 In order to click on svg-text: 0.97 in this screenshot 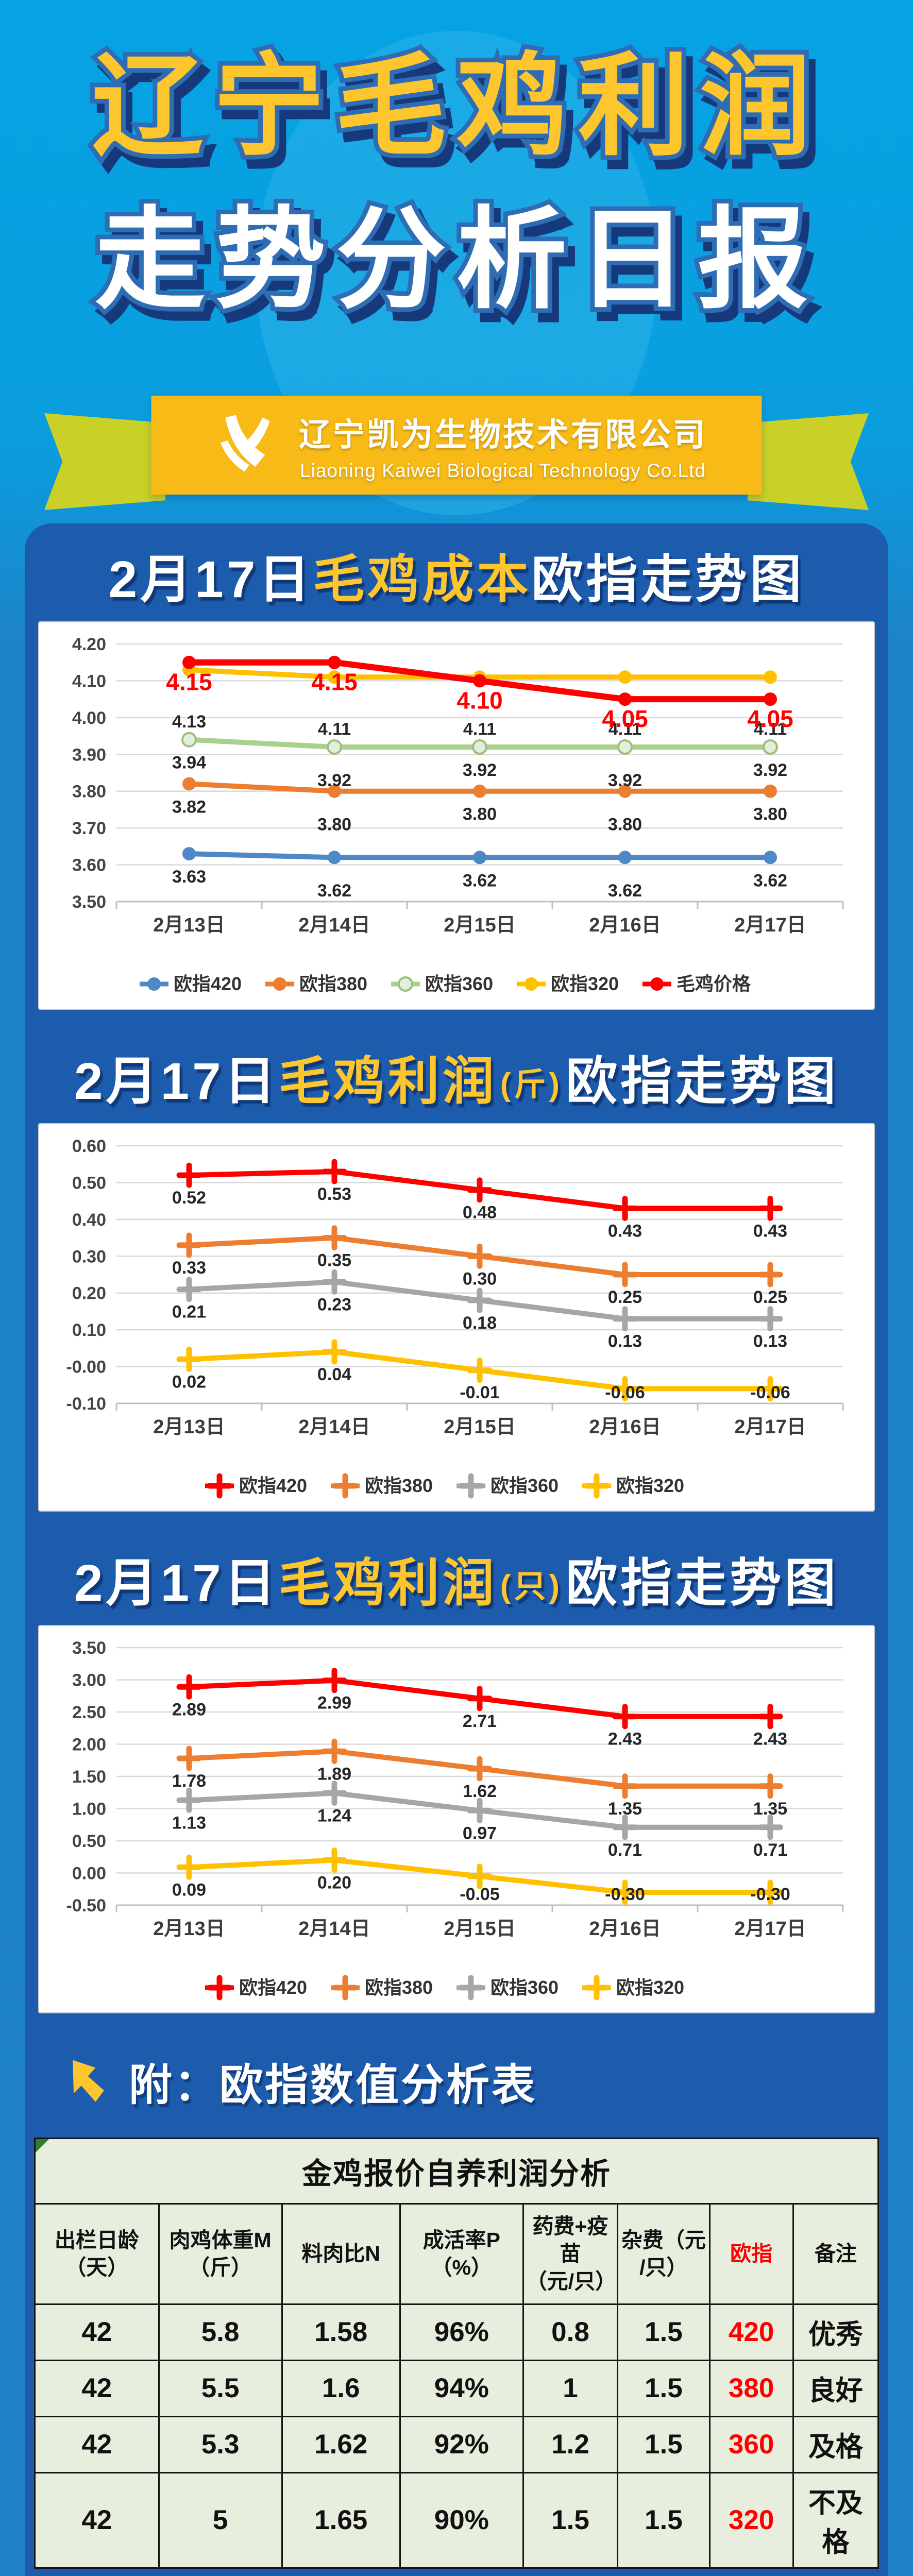, I will do `click(480, 1833)`.